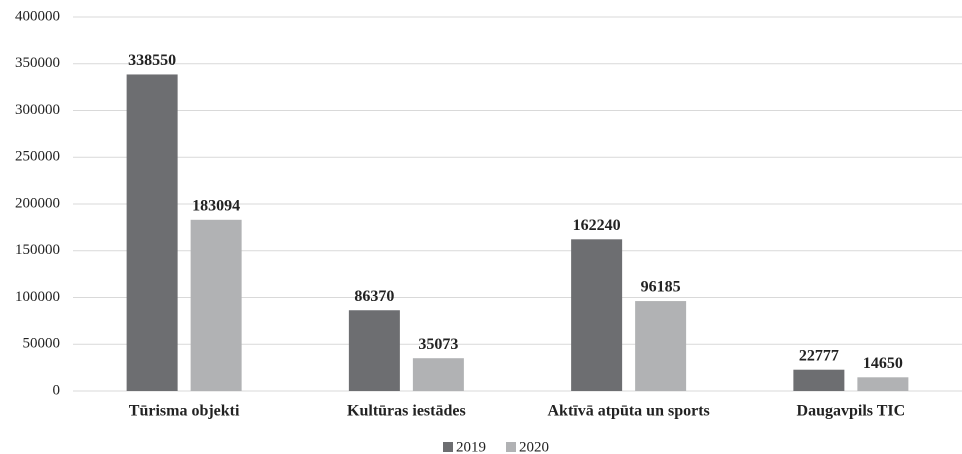  Describe the element at coordinates (42, 344) in the screenshot. I see `y-tick-label: 50000` at that location.